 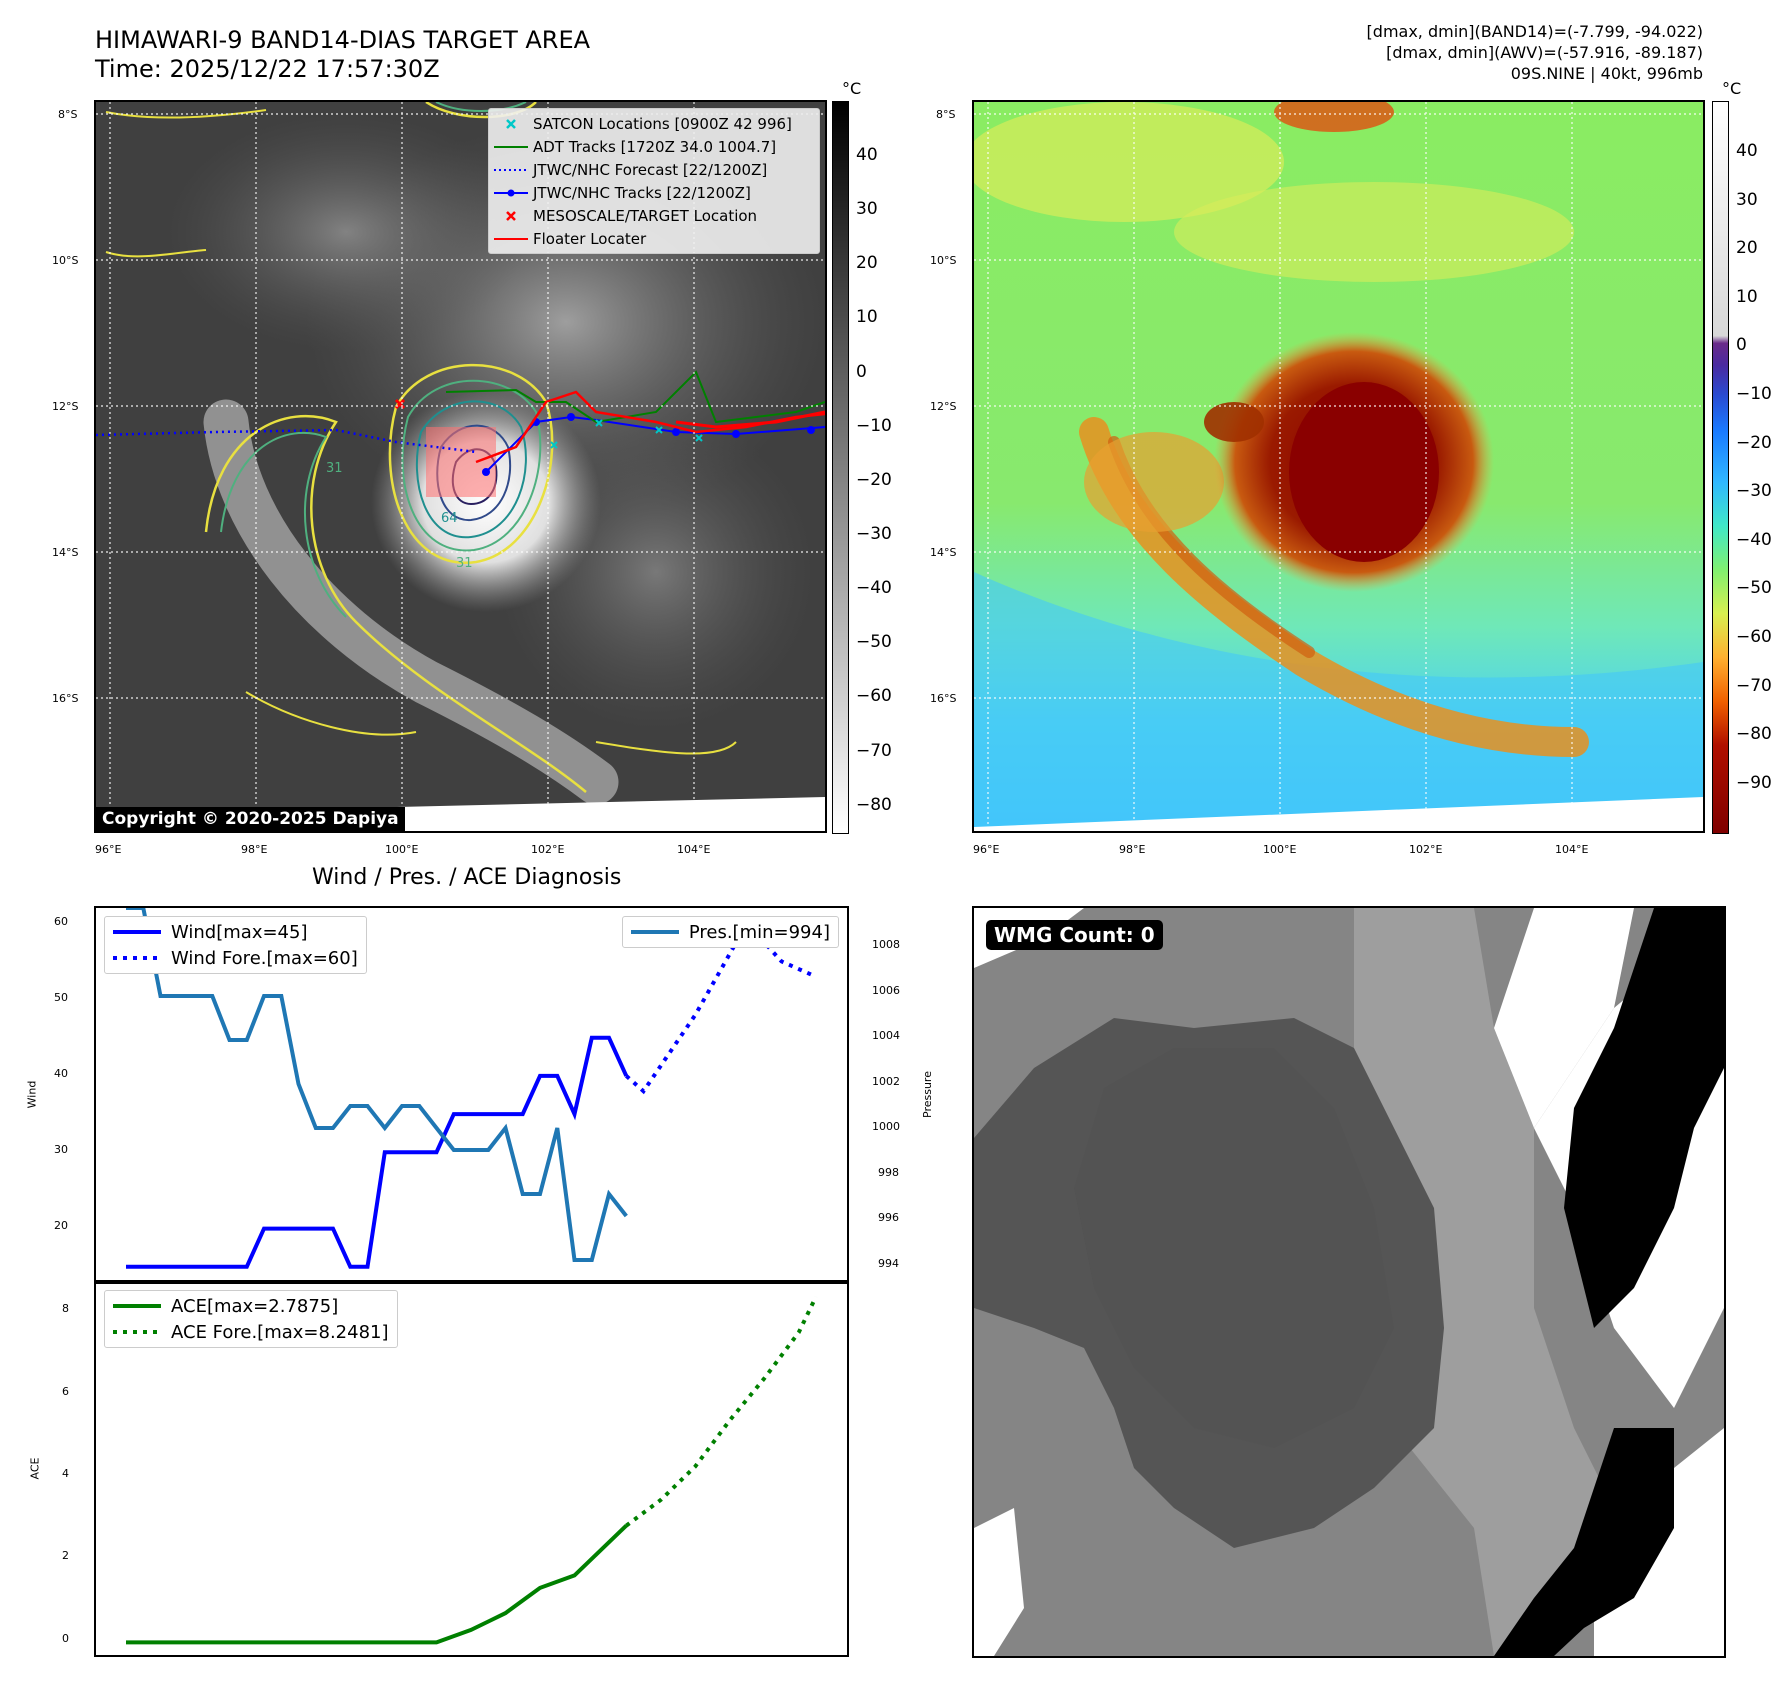 What do you see at coordinates (861, 372) in the screenshot?
I see `ir-colorbar-tick: 0` at bounding box center [861, 372].